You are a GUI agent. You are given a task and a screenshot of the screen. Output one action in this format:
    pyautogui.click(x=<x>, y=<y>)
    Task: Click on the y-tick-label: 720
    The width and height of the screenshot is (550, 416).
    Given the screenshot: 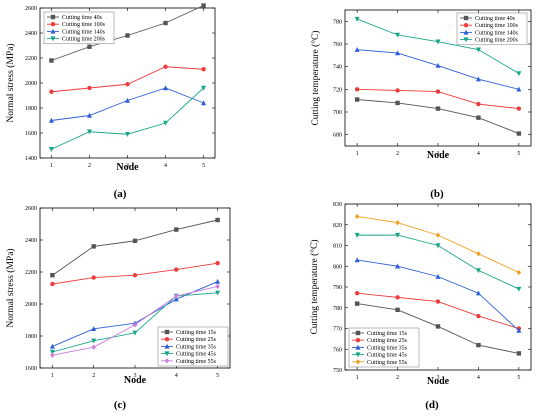 What is the action you would take?
    pyautogui.click(x=337, y=90)
    